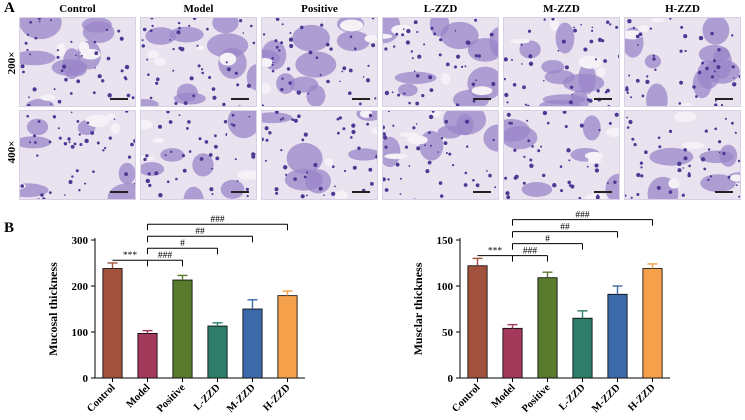  I want to click on column-header-control: Control, so click(77, 9).